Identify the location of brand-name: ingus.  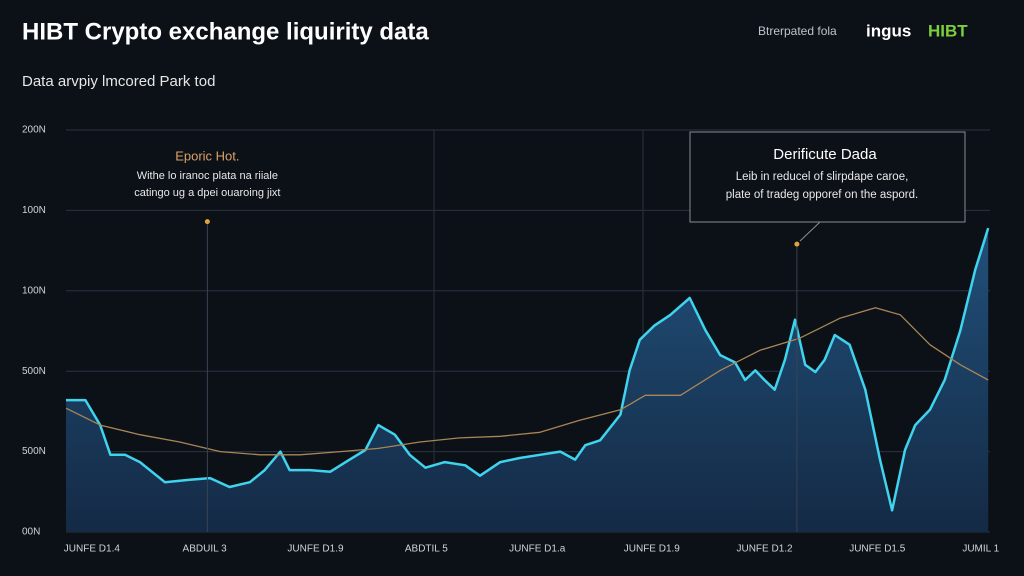
(888, 30).